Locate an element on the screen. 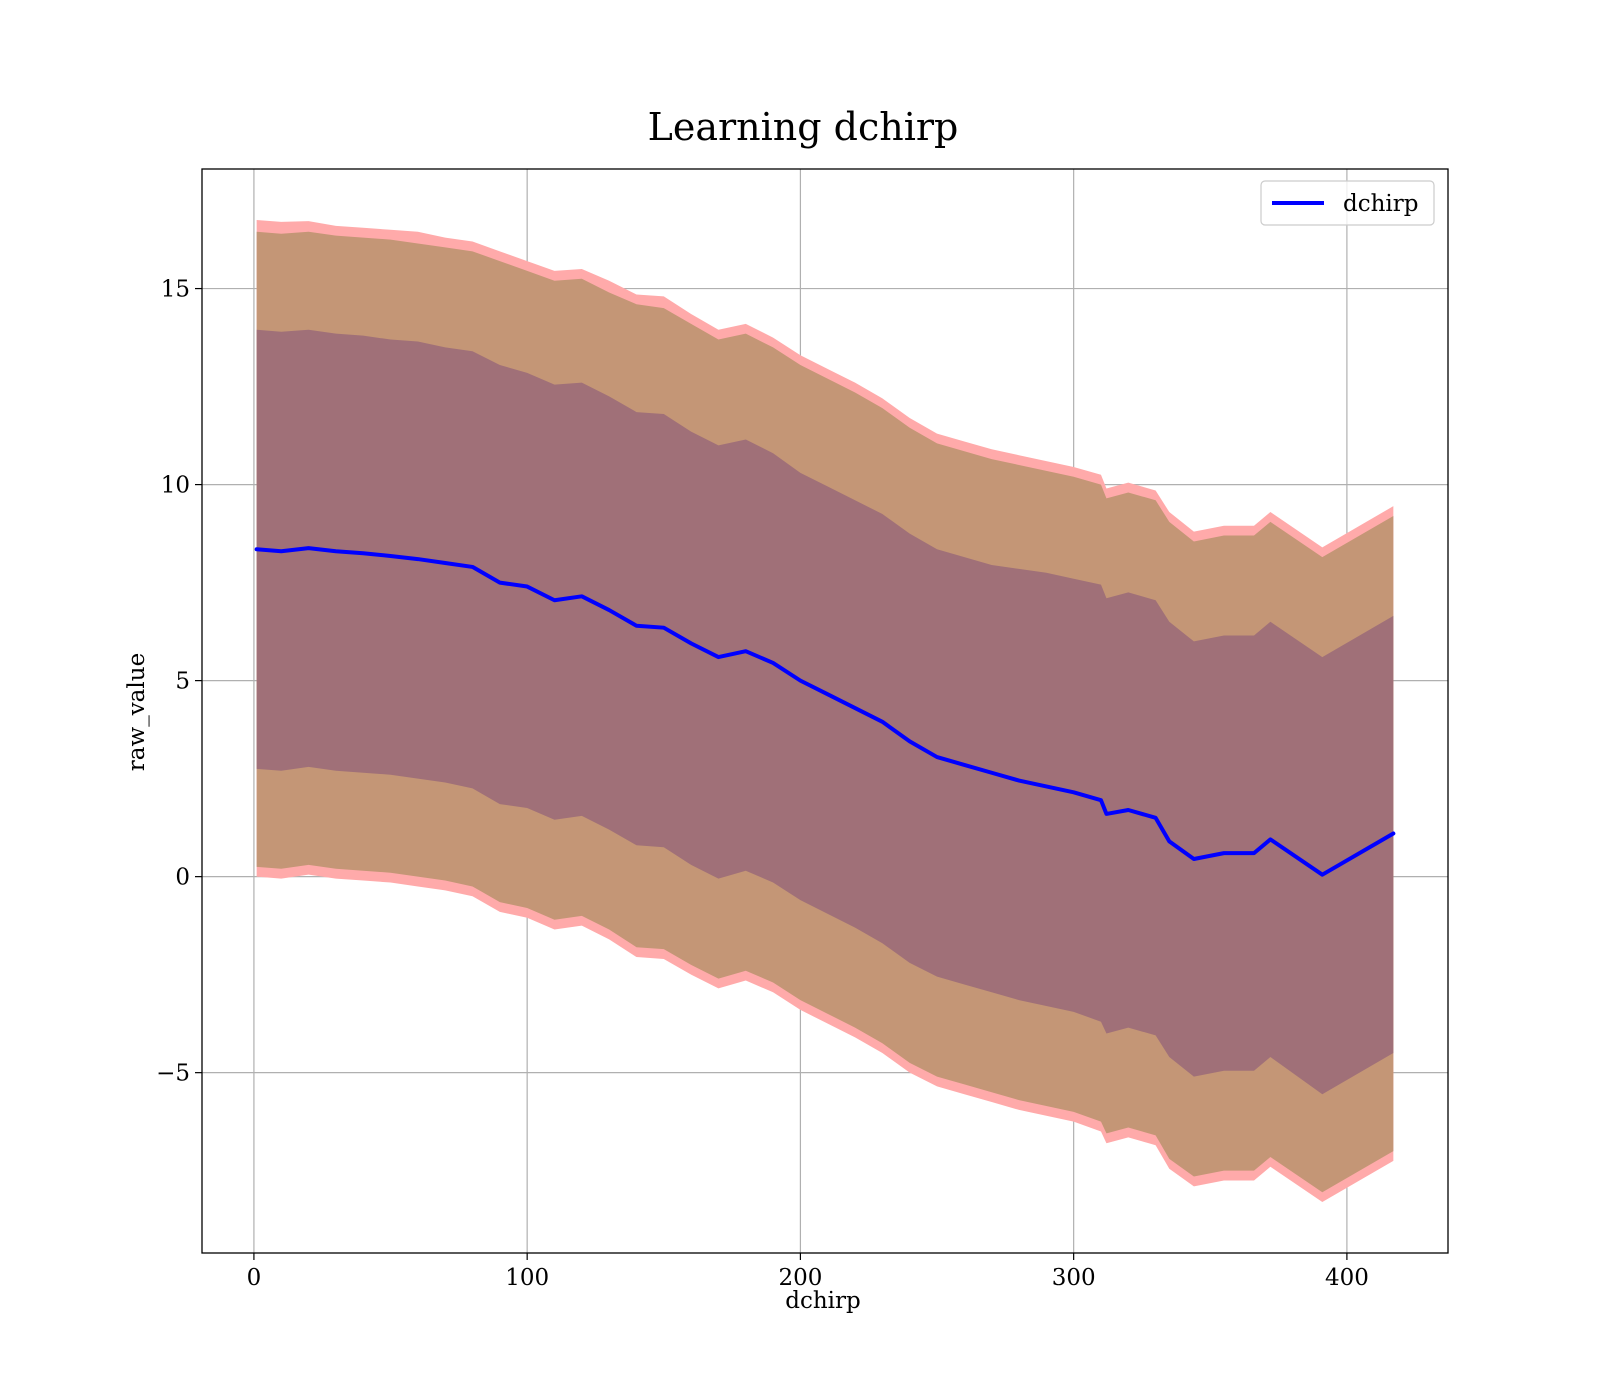  x-tick-label-4: 400 is located at coordinates (1347, 1278).